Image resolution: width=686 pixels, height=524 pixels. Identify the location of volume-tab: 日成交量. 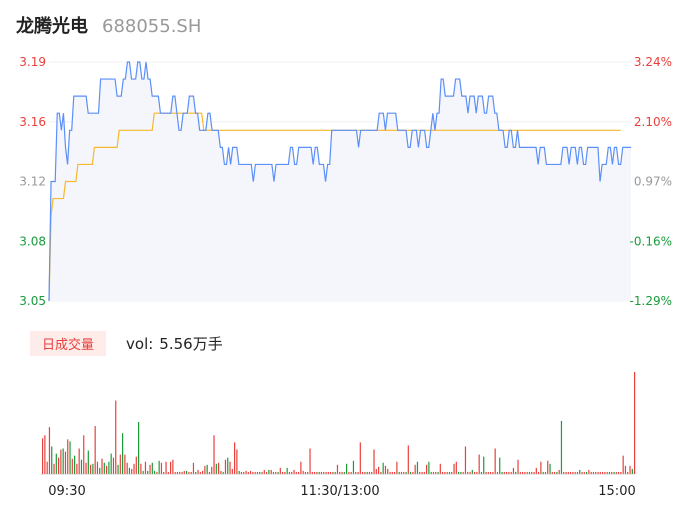
(68, 343).